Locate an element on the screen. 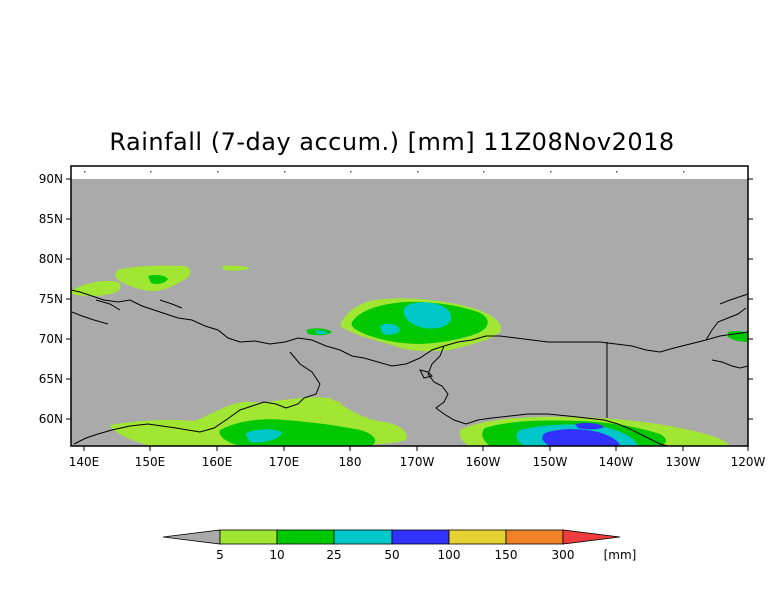 The image size is (784, 612). lon-label: 180 is located at coordinates (350, 462).